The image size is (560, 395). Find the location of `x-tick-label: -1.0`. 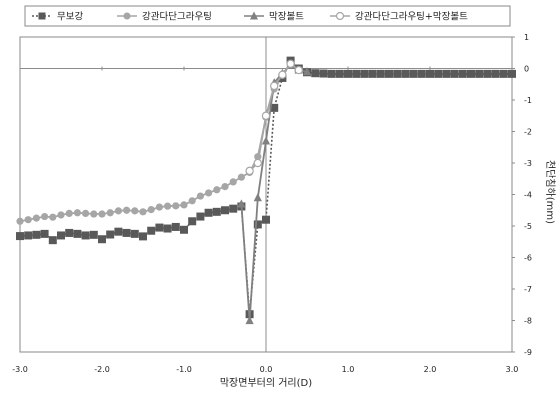

x-tick-label: -1.0 is located at coordinates (184, 369).